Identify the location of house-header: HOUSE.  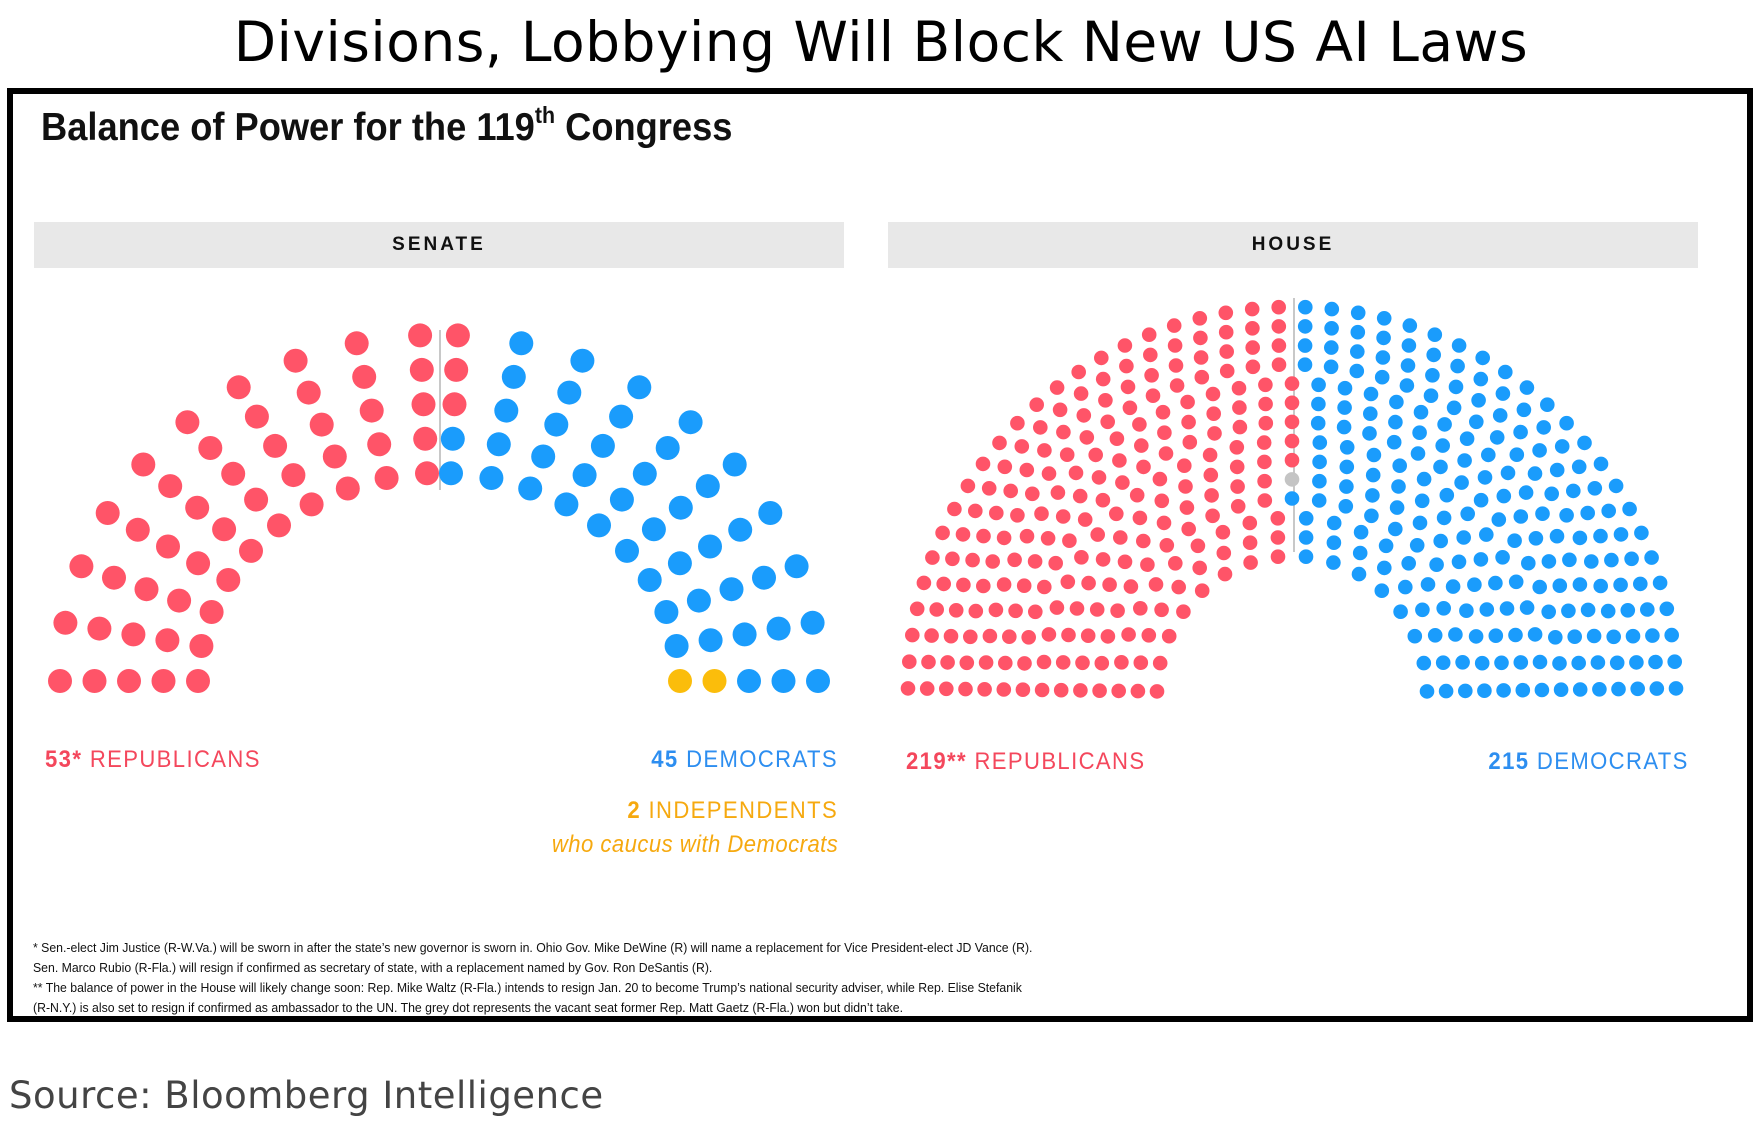
(1293, 245).